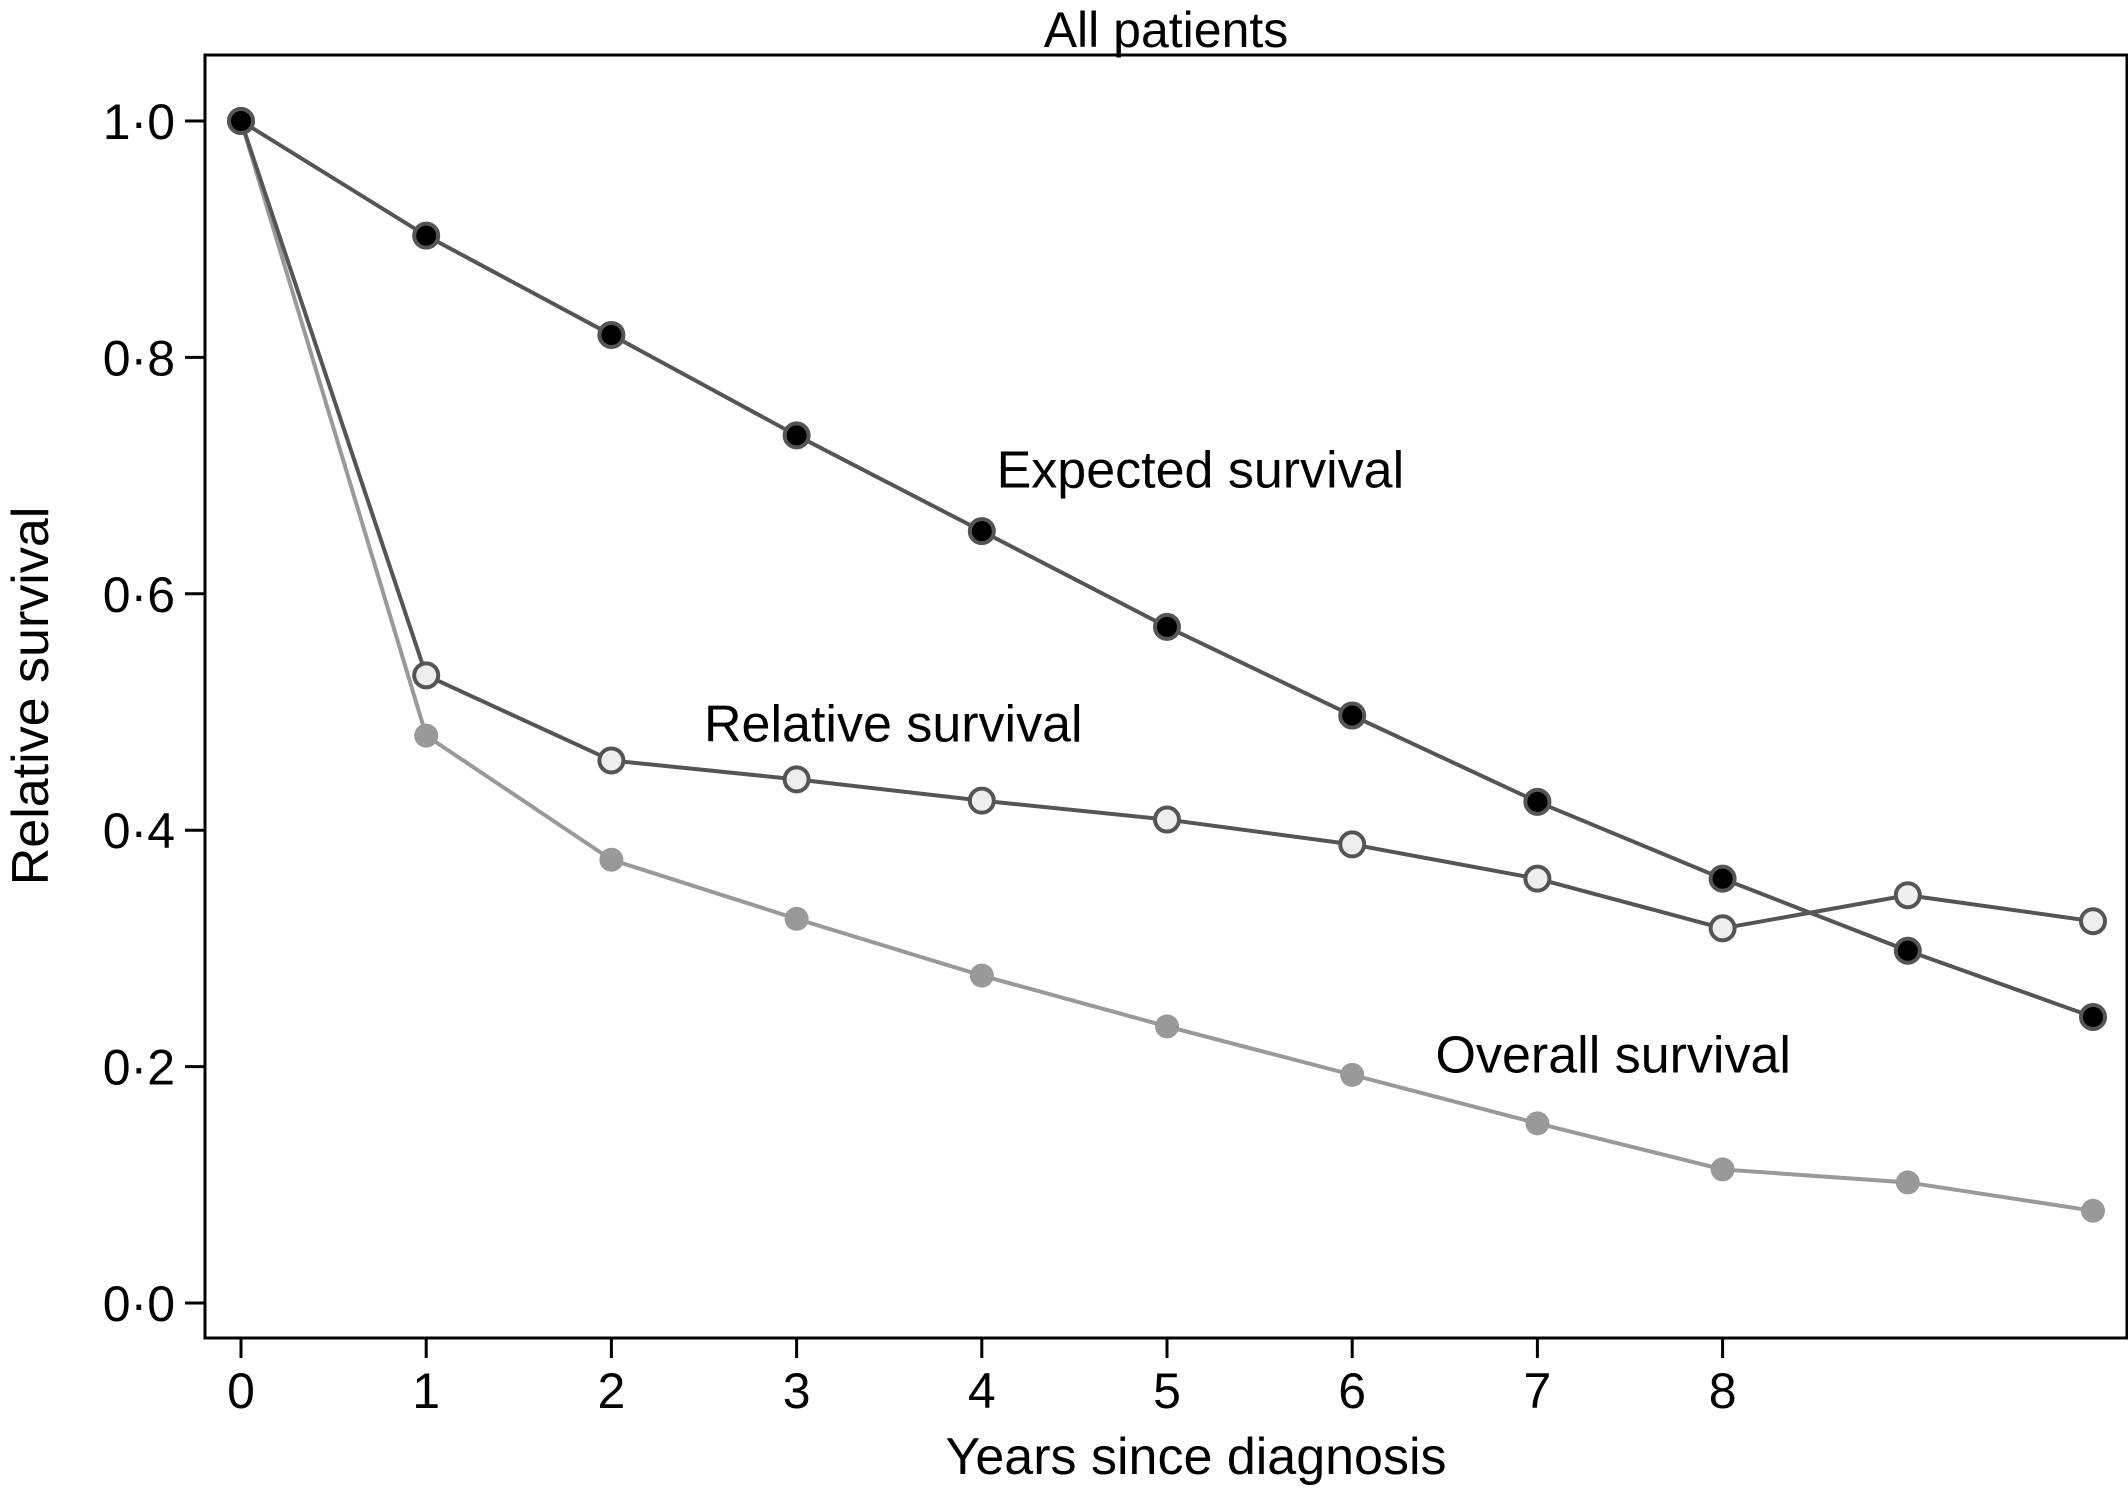 This screenshot has height=1494, width=2128. Describe the element at coordinates (241, 1391) in the screenshot. I see `x-tick-label: 0` at that location.